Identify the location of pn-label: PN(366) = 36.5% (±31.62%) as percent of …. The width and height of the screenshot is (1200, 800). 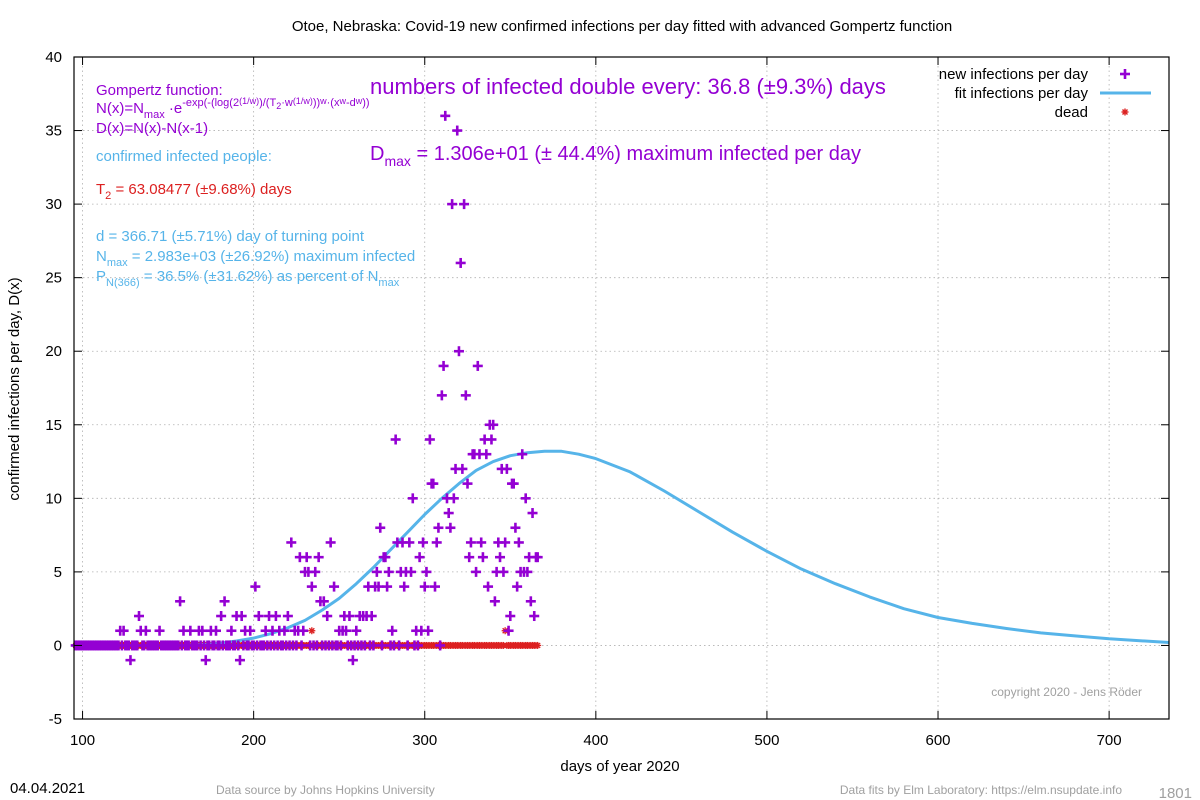
(248, 278).